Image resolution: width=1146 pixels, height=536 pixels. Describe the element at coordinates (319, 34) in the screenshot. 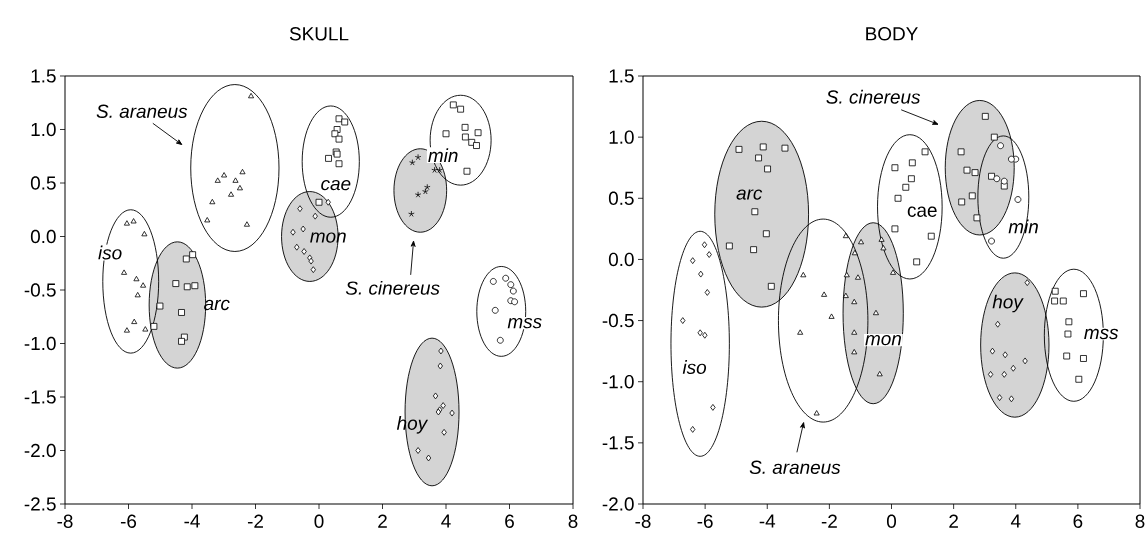

I see `chart-title: SKULL` at that location.